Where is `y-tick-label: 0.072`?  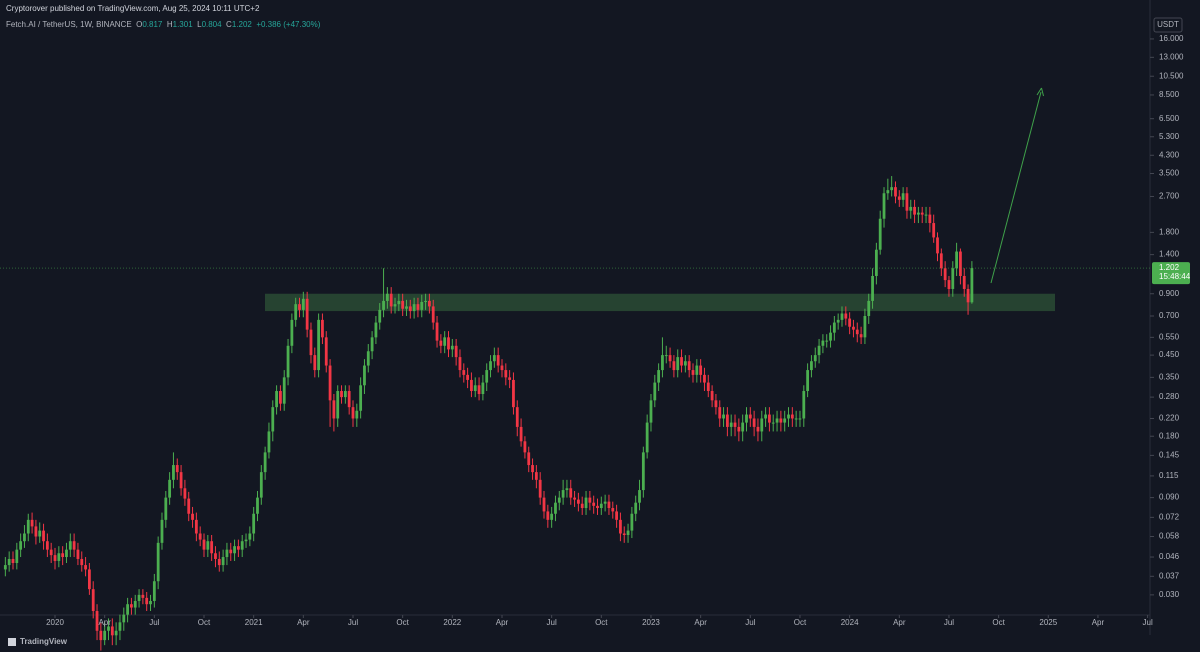 y-tick-label: 0.072 is located at coordinates (1169, 516).